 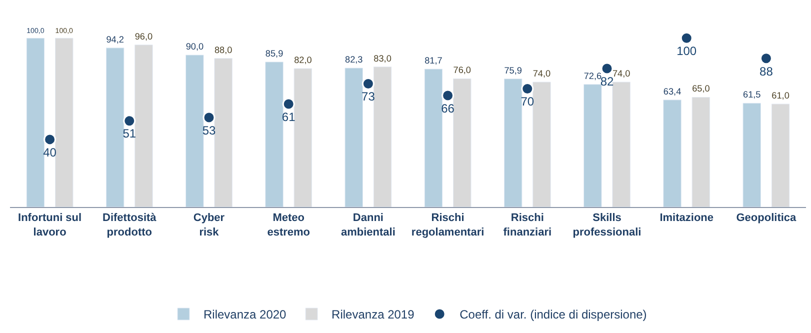 I want to click on data-label: 61, so click(x=289, y=117).